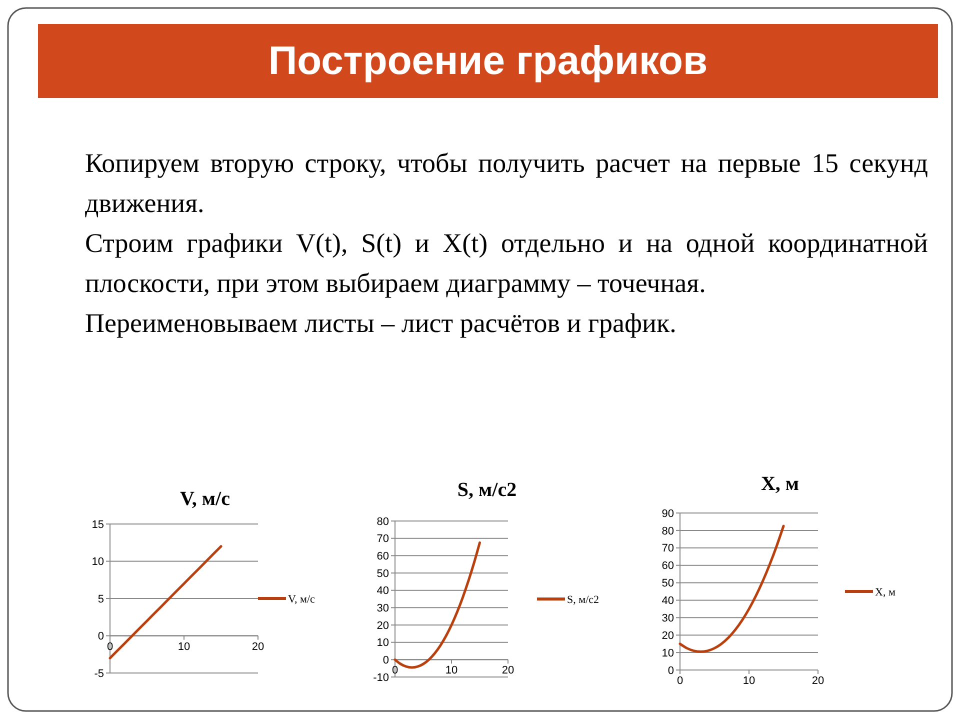  I want to click on chart-title: V, м/с, so click(205, 499).